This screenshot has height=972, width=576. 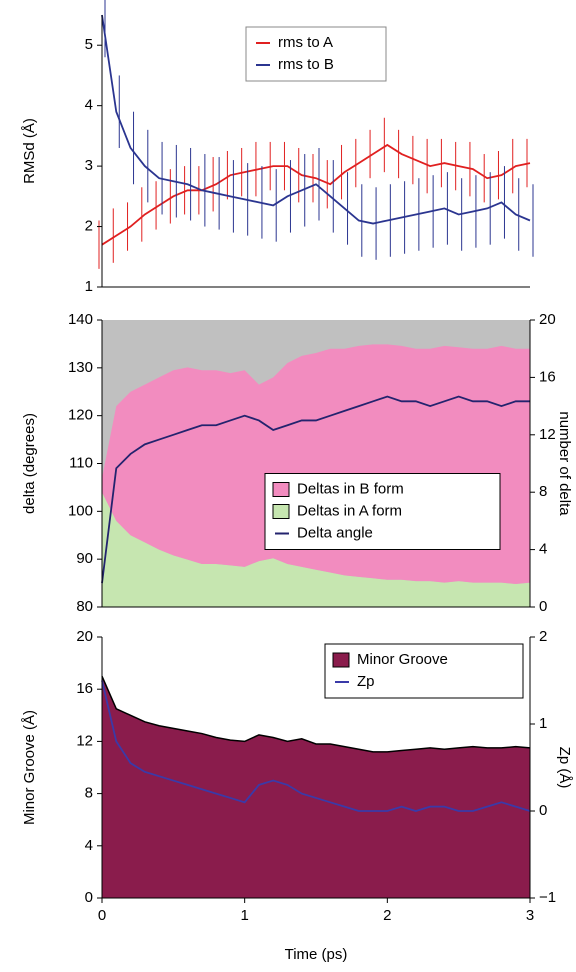 I want to click on x-axis-title: Time (ps), so click(x=316, y=954).